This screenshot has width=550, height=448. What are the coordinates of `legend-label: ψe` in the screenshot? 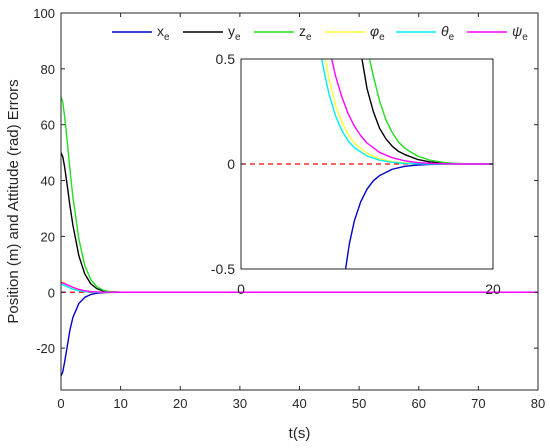 It's located at (520, 33).